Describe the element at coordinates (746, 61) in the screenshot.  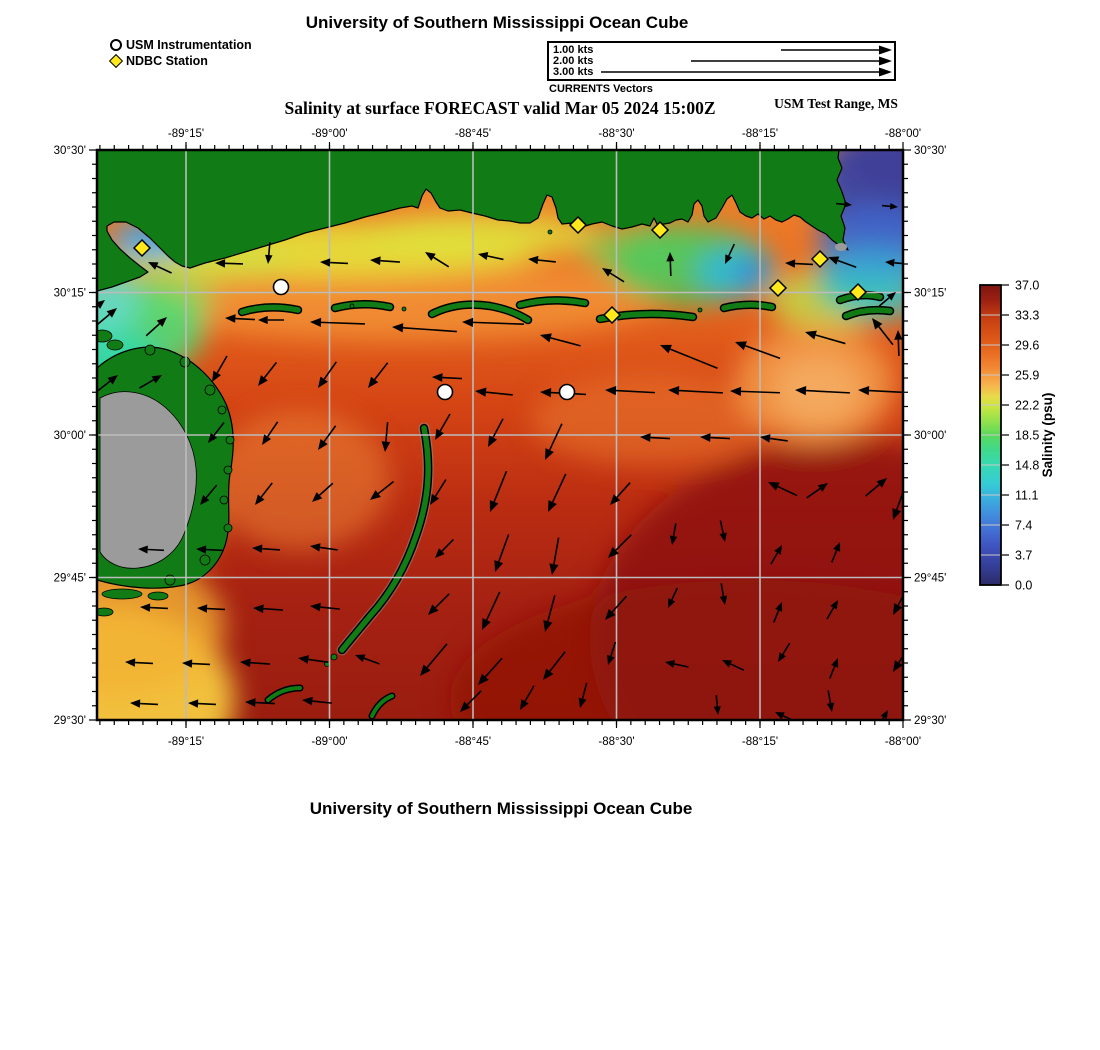
I see `vector-scale-arrows` at that location.